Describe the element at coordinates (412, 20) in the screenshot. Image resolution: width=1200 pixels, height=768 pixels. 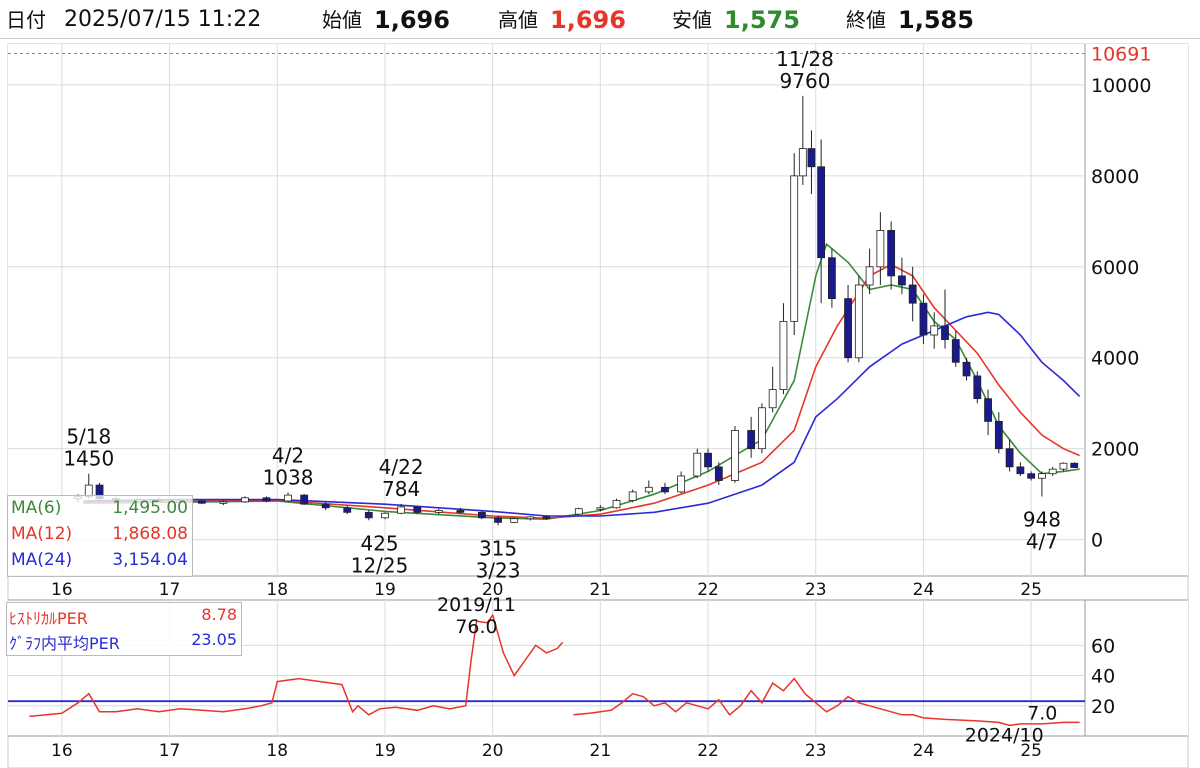
I see `open-value: 1,696` at that location.